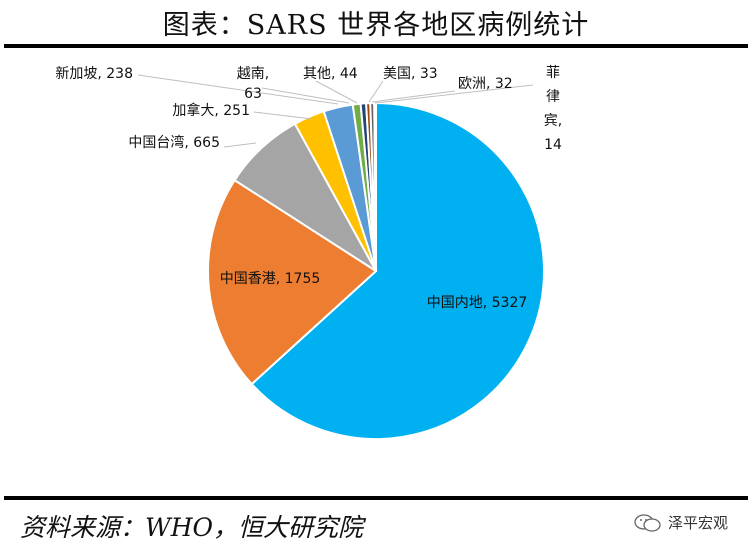 The width and height of the screenshot is (752, 554). What do you see at coordinates (553, 109) in the screenshot?
I see `slice-label: 菲律宾, 14` at bounding box center [553, 109].